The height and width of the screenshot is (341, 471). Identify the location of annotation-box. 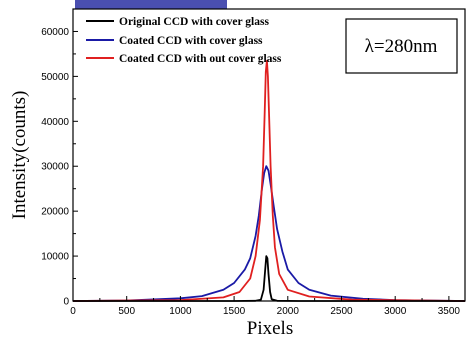
(401, 46).